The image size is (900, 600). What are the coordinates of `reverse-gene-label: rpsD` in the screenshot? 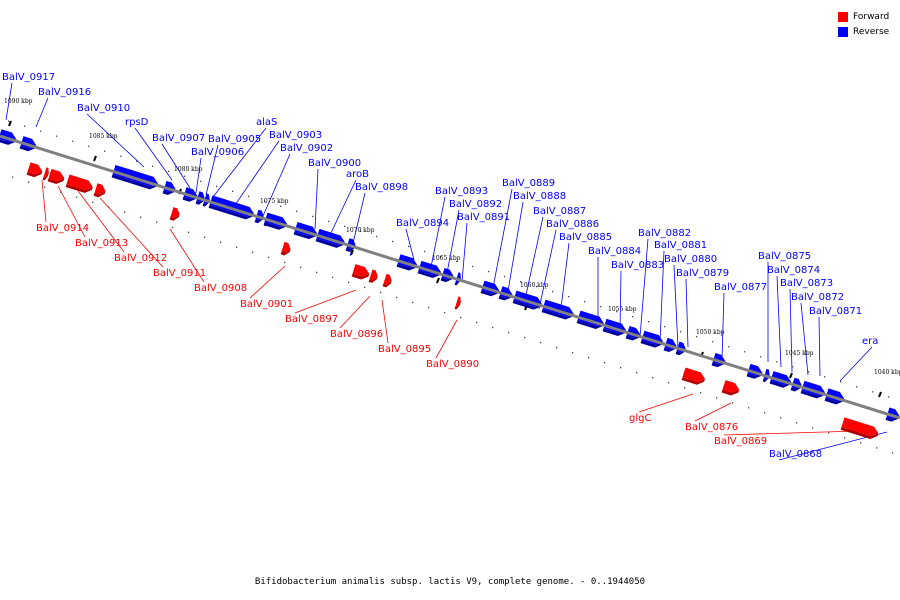 It's located at (137, 122).